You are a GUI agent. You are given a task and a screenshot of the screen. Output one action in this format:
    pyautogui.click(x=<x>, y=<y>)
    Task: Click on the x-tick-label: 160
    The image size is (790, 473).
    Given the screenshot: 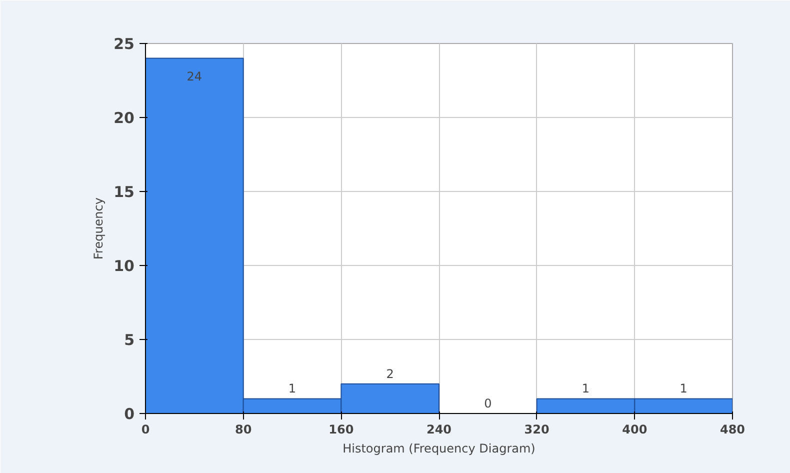 What is the action you would take?
    pyautogui.click(x=341, y=429)
    